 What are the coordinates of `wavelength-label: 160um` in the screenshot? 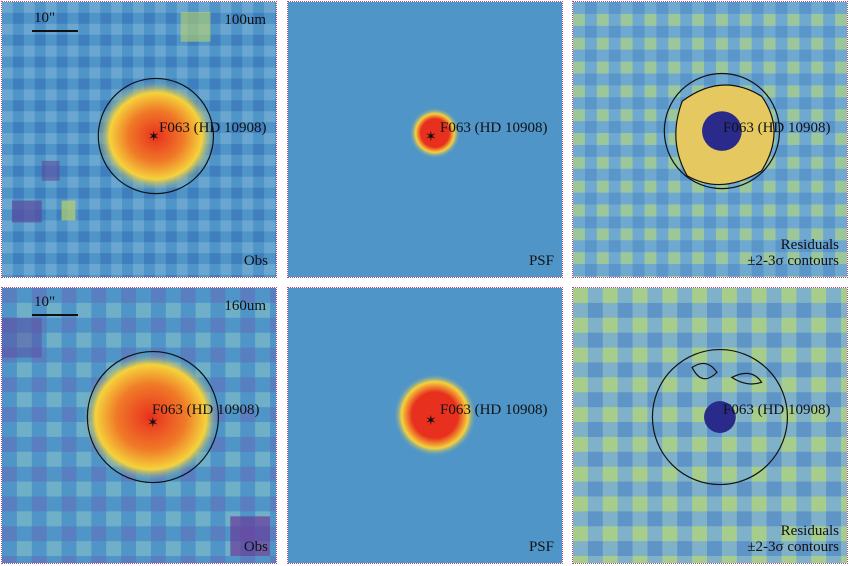 It's located at (245, 306).